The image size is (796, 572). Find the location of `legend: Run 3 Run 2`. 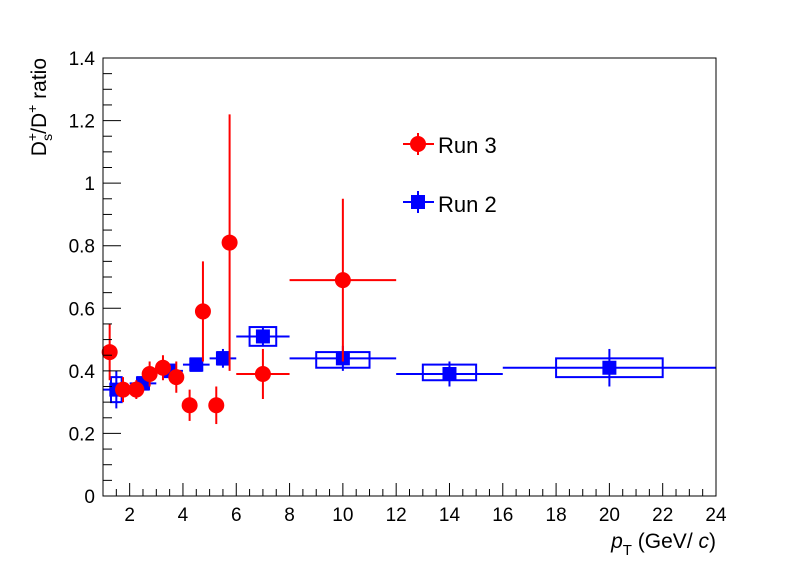

legend: Run 3 Run 2 is located at coordinates (450, 175).